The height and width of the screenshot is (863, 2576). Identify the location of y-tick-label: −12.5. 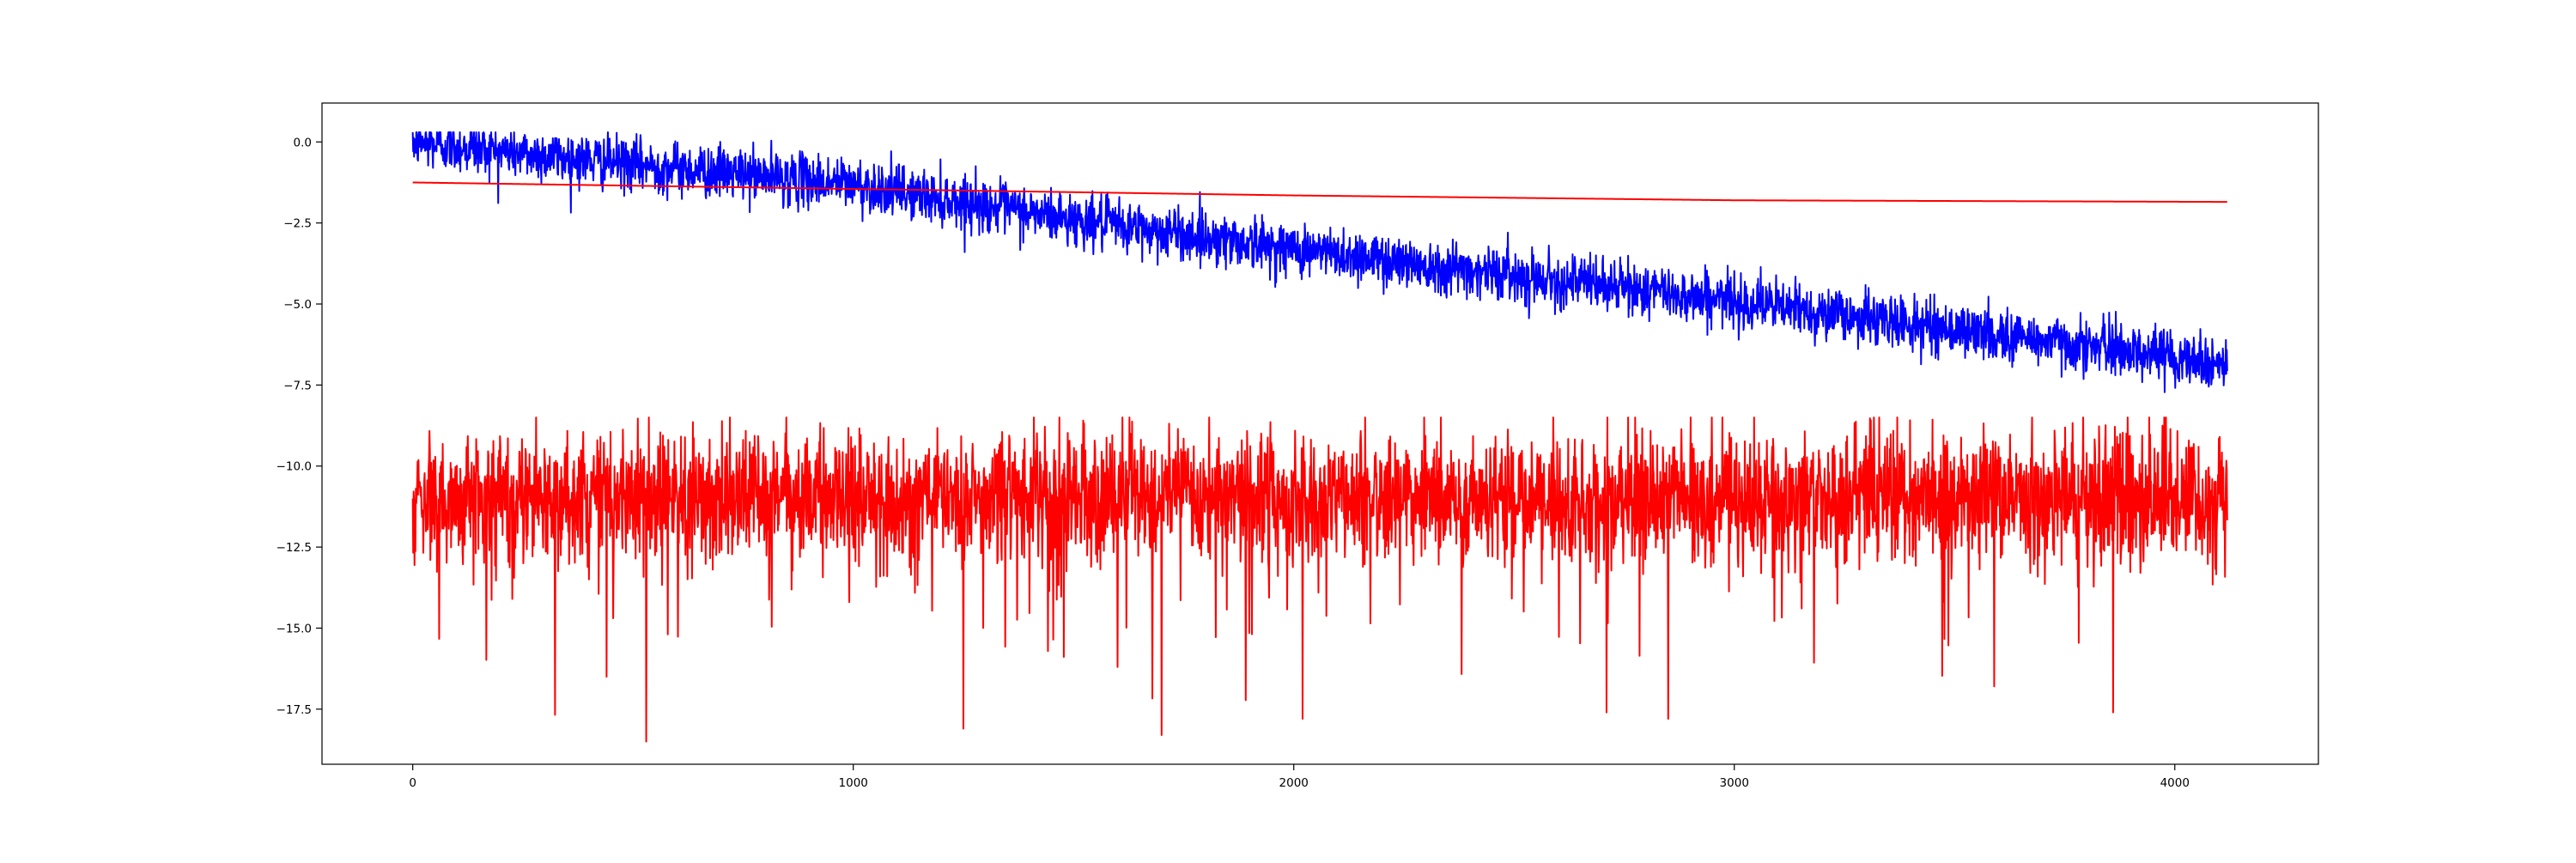
(294, 548).